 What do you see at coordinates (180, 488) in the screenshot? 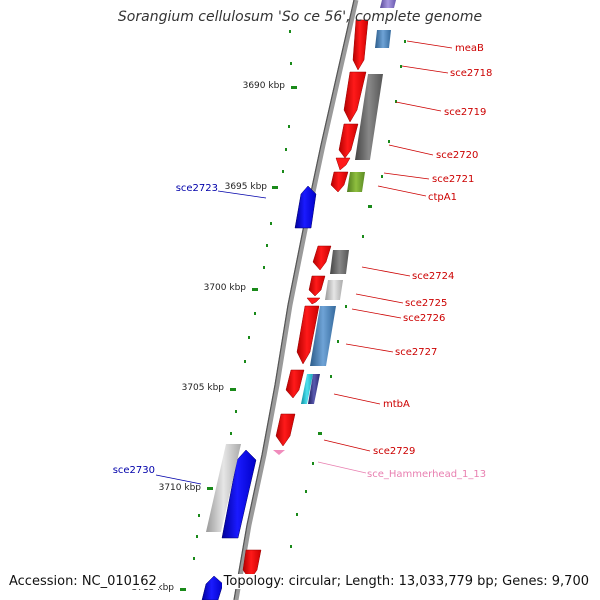
I see `ruler-label: 3710 kbp` at bounding box center [180, 488].